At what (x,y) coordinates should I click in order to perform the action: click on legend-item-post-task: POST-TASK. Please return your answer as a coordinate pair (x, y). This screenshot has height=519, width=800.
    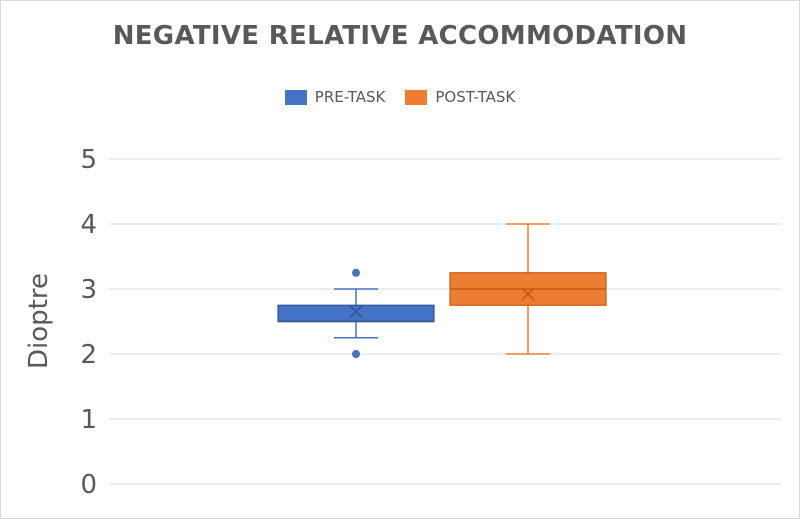
    Looking at the image, I should click on (460, 97).